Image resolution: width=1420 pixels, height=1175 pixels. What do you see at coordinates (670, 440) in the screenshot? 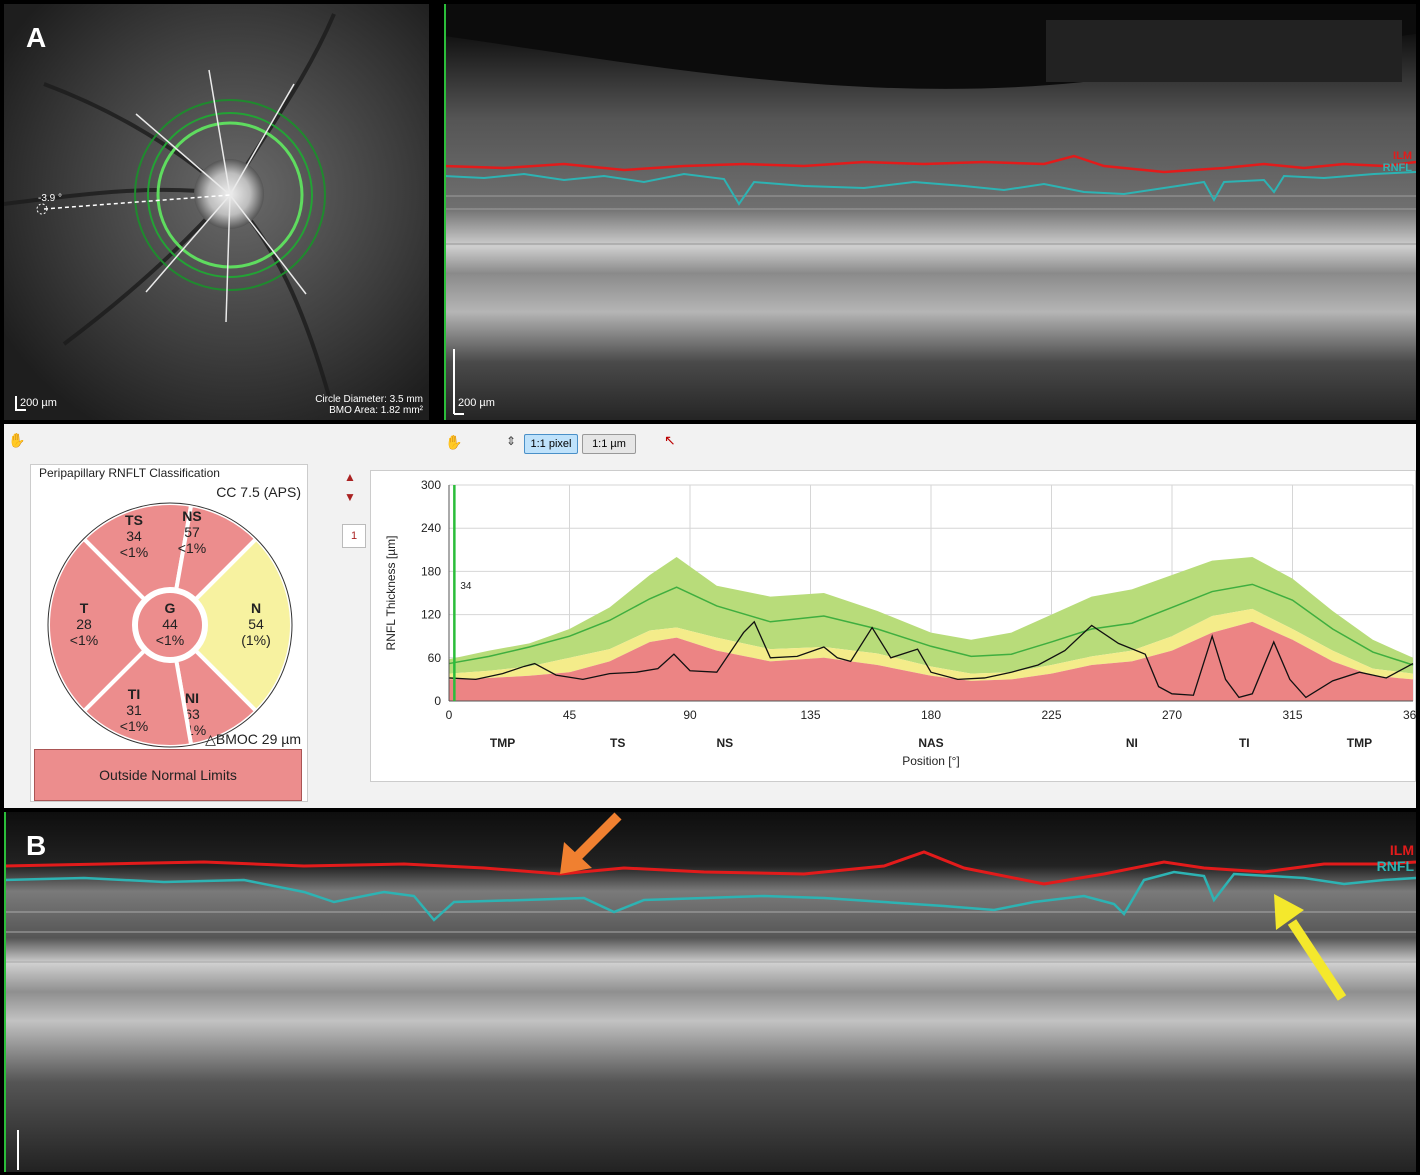
I see `cursor-tool-icon: ↖` at bounding box center [670, 440].